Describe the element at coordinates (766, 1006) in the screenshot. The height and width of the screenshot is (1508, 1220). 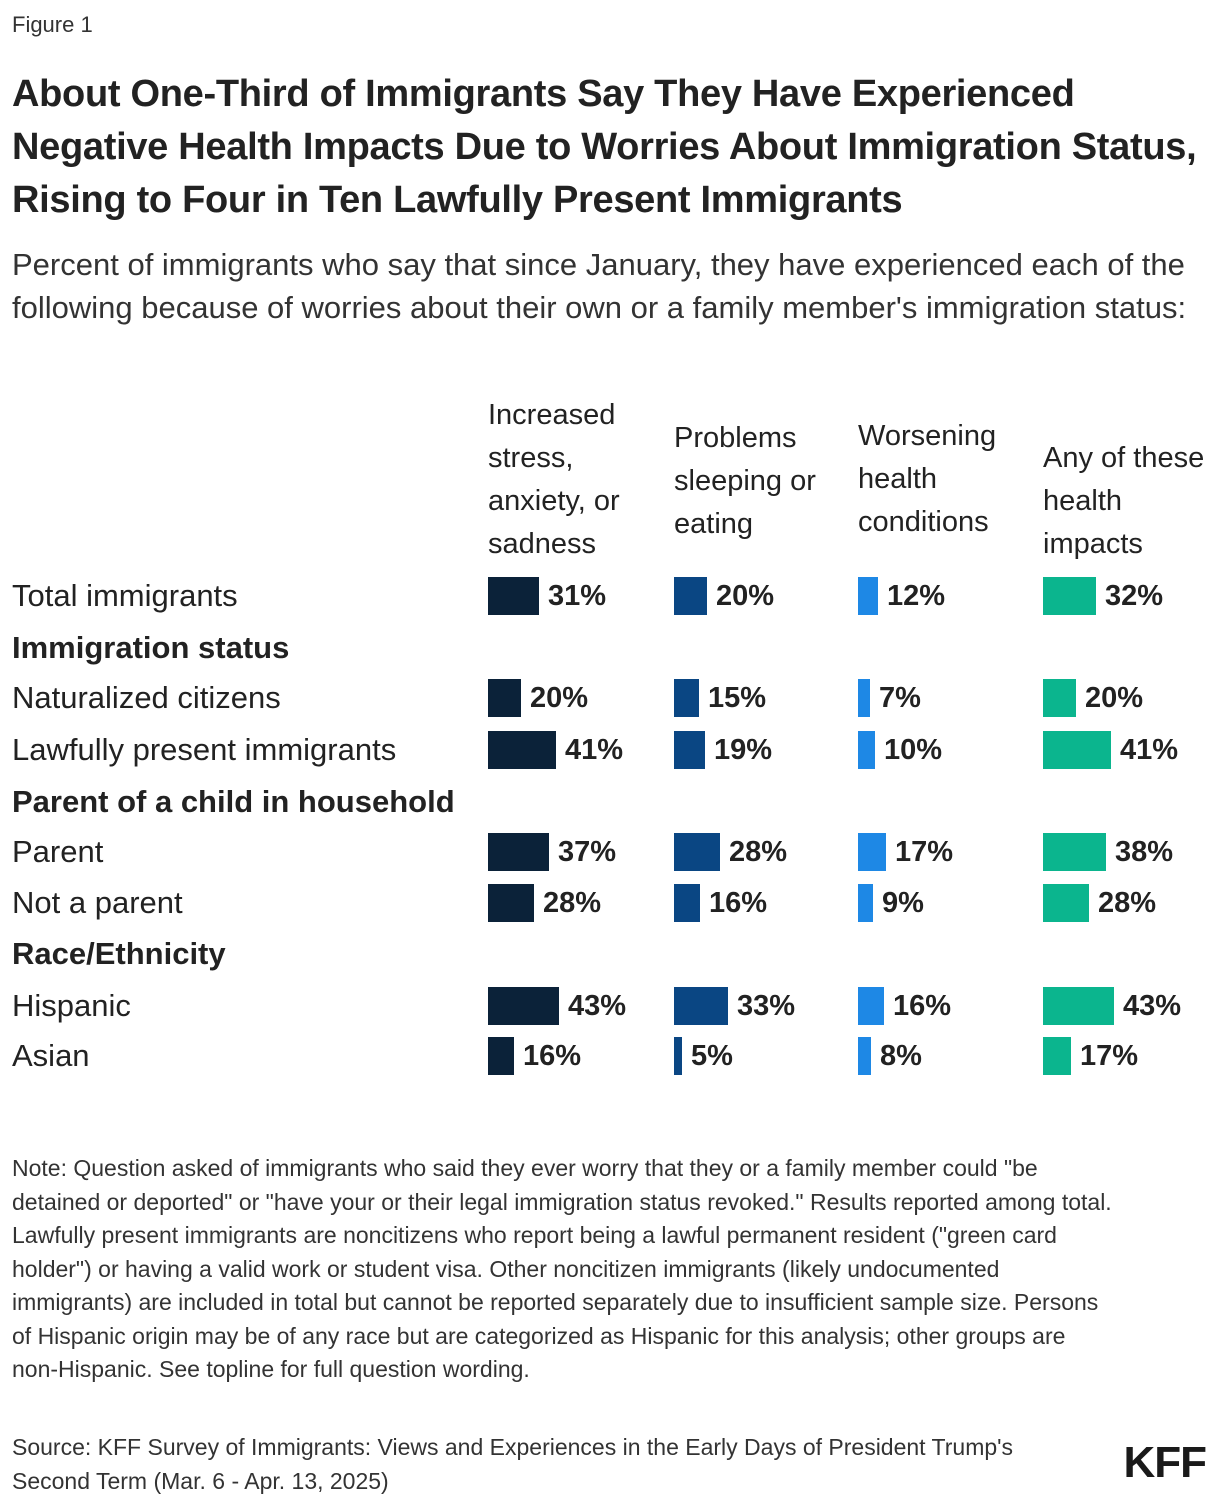
I see `data-label: 33%` at that location.